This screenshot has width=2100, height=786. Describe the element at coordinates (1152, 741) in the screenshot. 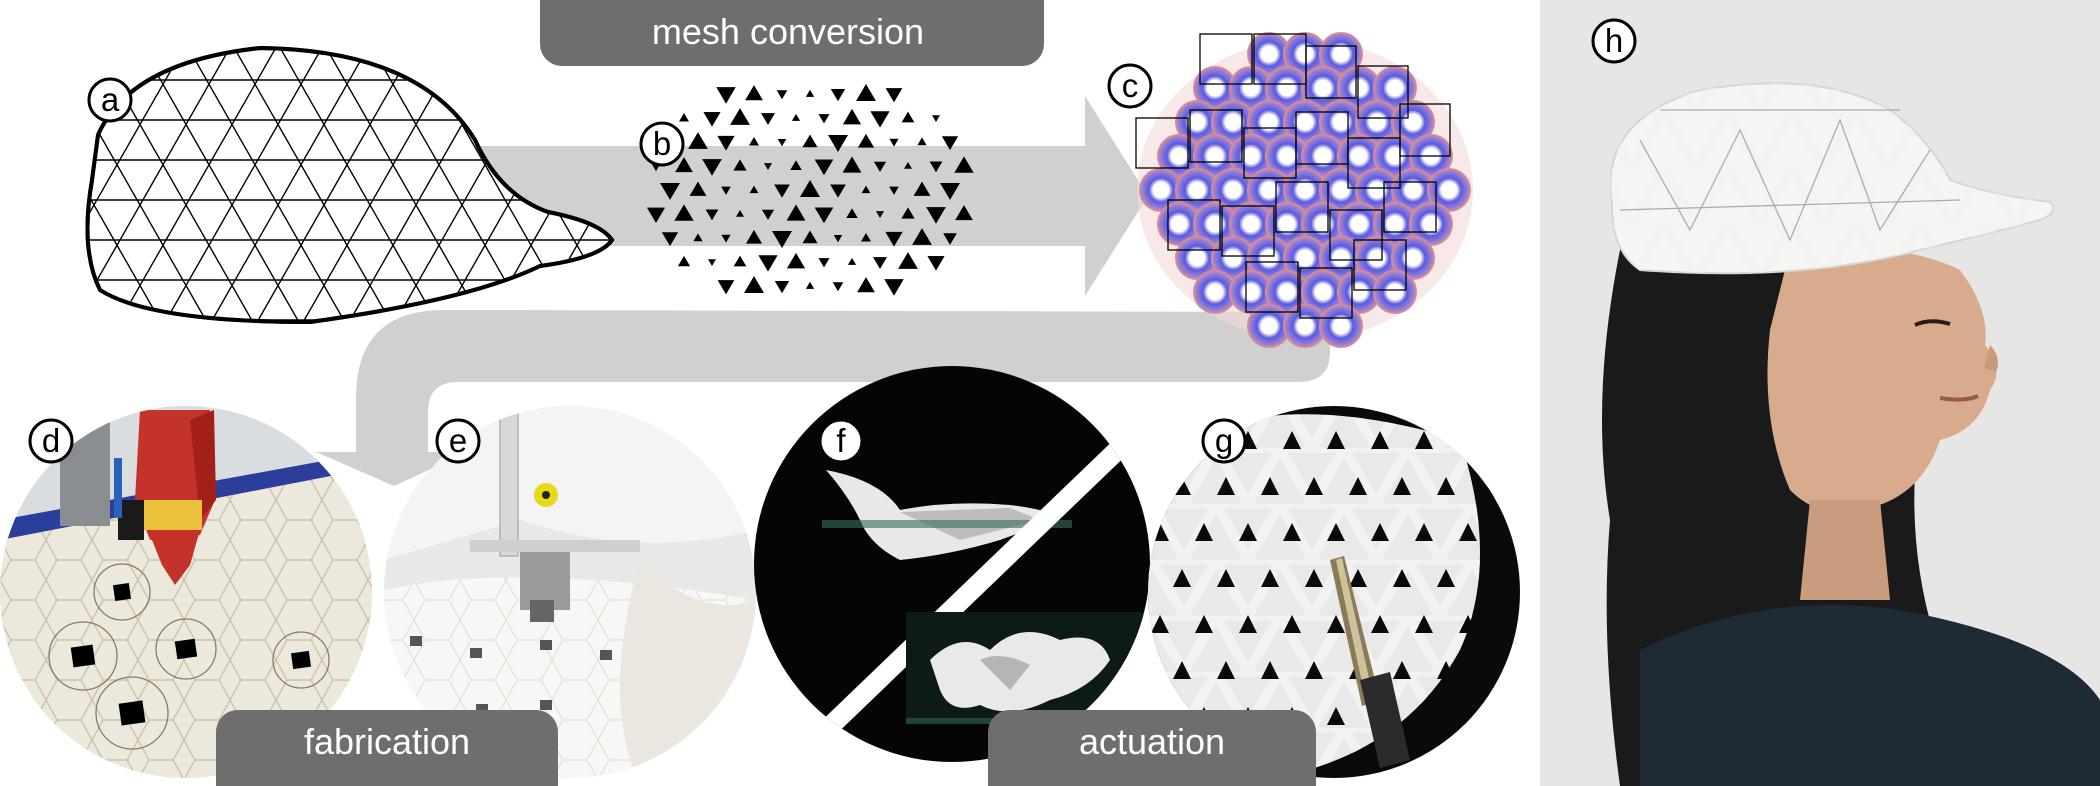

I see `svg-text: actuation` at that location.